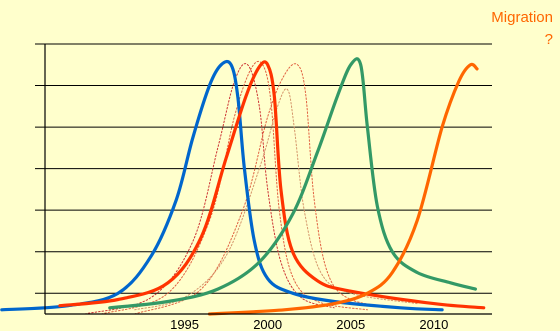 This screenshot has height=331, width=560. I want to click on x-tick-label-2: 2005, so click(350, 324).